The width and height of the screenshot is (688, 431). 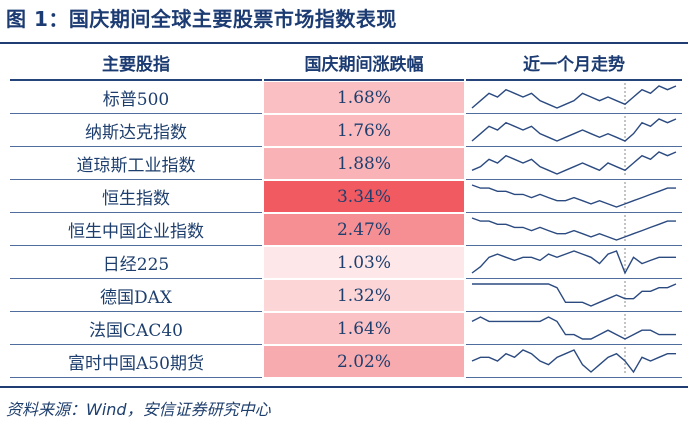 I want to click on row-change-value: 1.32%, so click(x=364, y=296).